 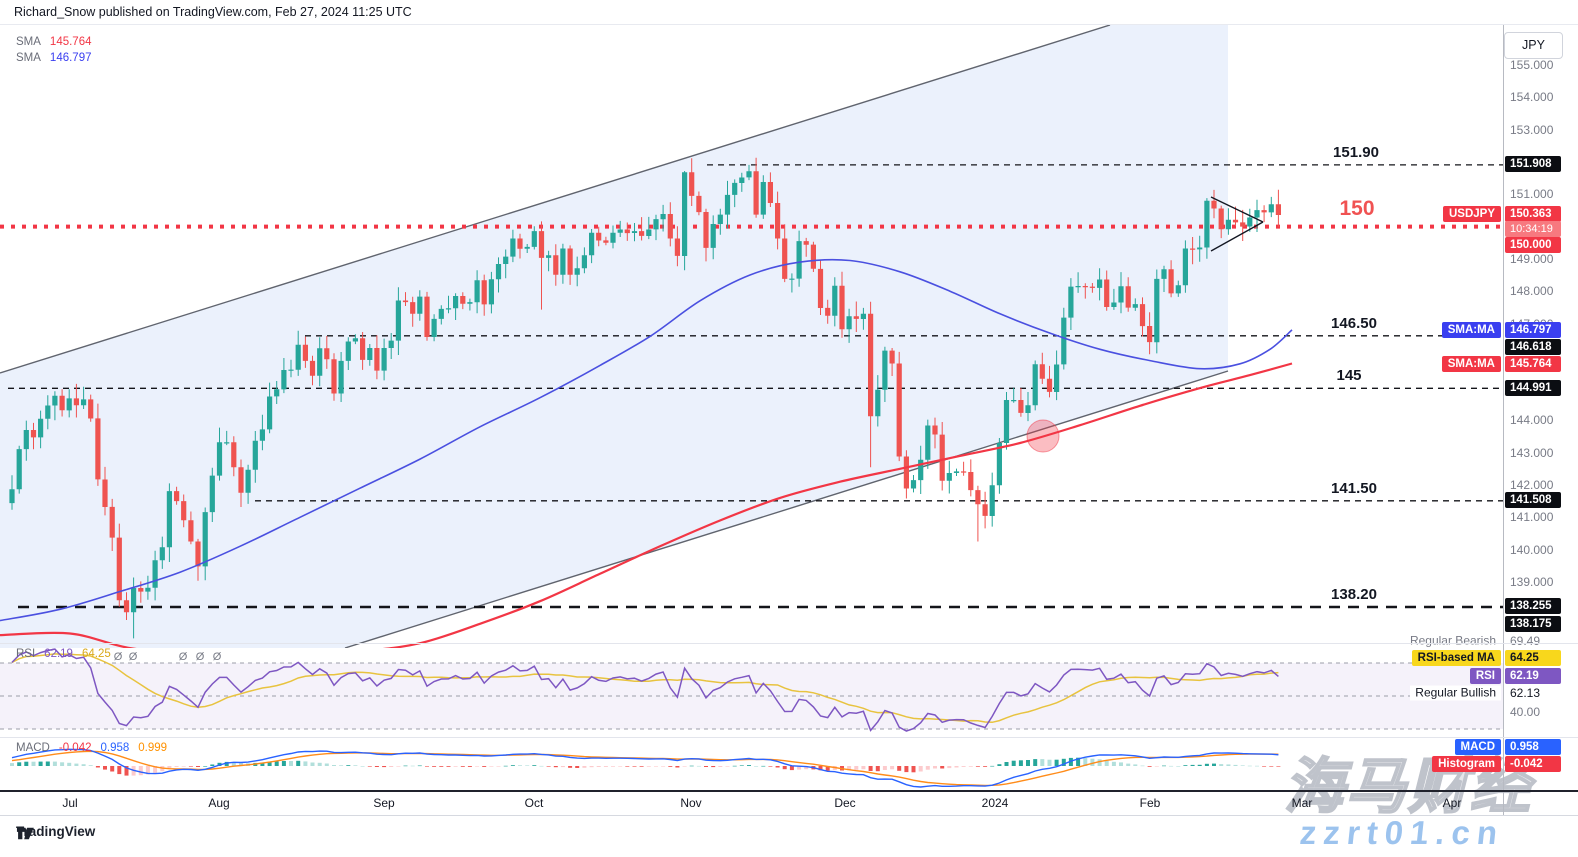 What do you see at coordinates (70, 42) in the screenshot?
I see `sma-fast-legend-value: 145.764` at bounding box center [70, 42].